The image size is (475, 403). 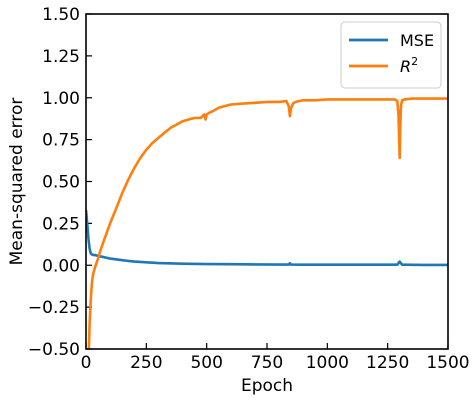 I want to click on y-tick-label-1: −0.25, so click(x=54, y=308).